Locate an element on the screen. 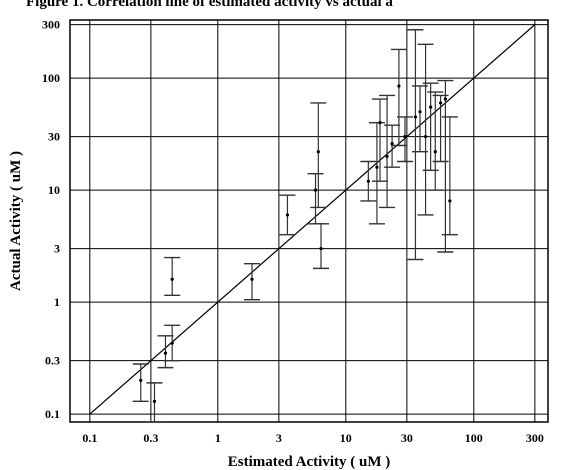 The height and width of the screenshot is (470, 563). x-tick-label: 300 is located at coordinates (535, 438).